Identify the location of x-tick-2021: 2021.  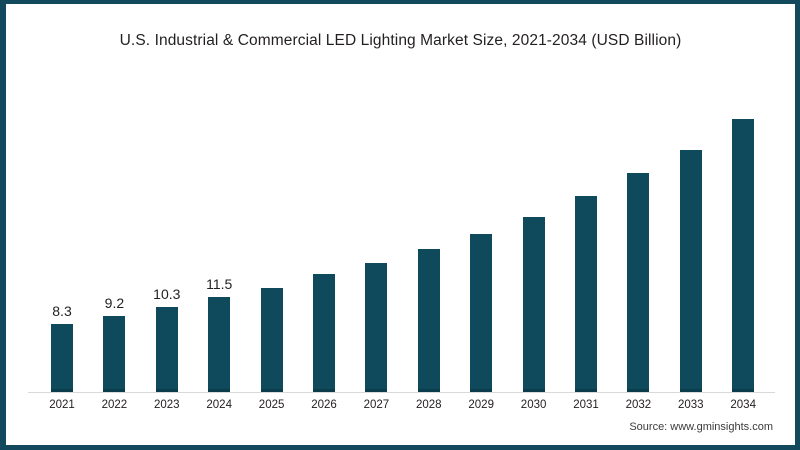
(62, 405).